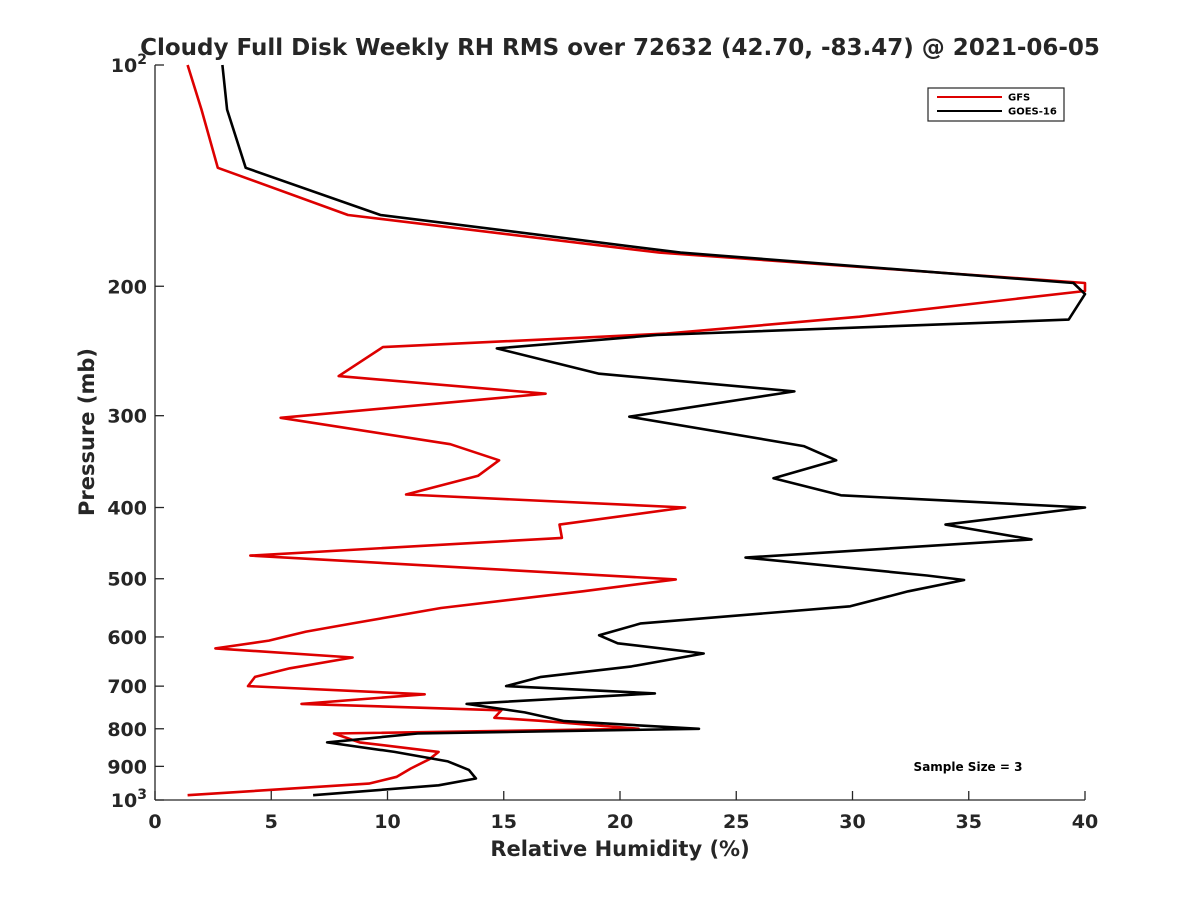 The width and height of the screenshot is (1200, 900). What do you see at coordinates (127, 580) in the screenshot?
I see `y-tick-label: 500` at bounding box center [127, 580].